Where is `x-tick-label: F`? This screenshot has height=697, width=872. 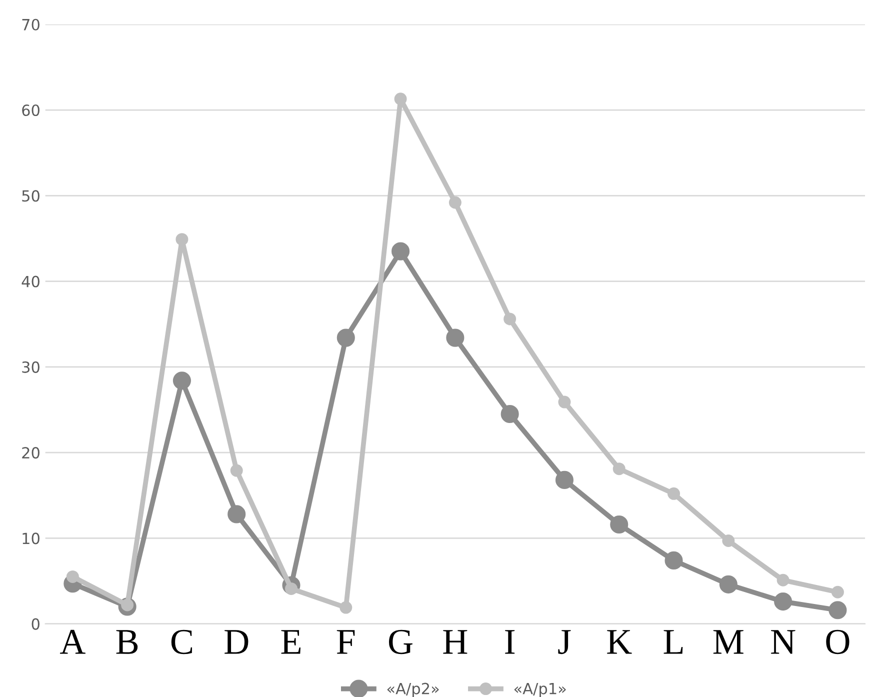
x-tick-label: F is located at coordinates (345, 642).